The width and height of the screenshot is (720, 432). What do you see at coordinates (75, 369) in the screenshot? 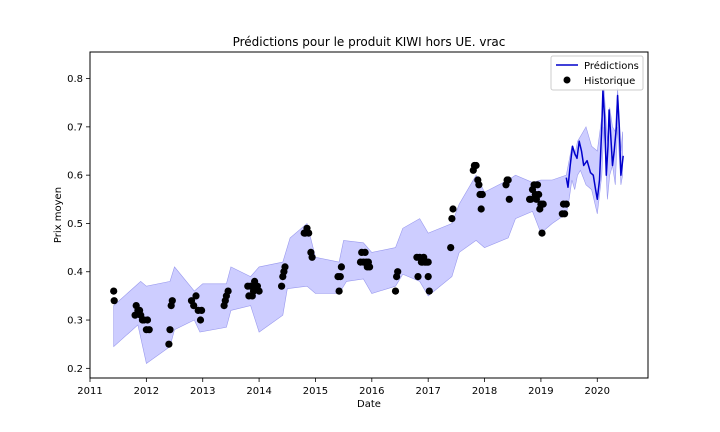
I see `y-tick-label: 0.2` at bounding box center [75, 369].